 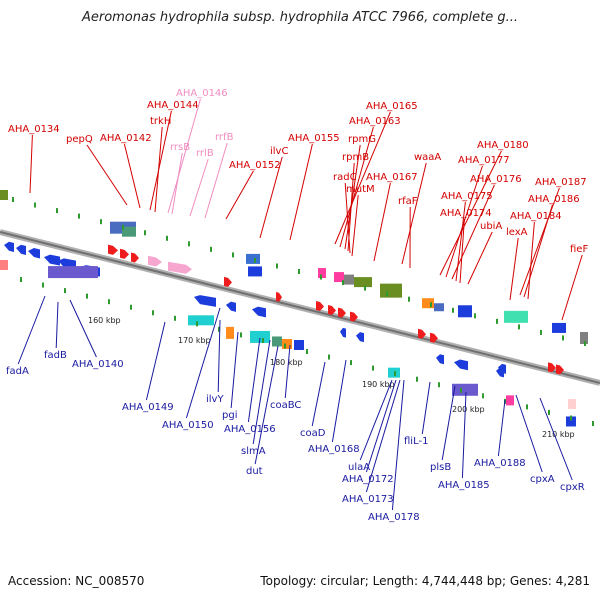 What do you see at coordinates (255, 165) in the screenshot?
I see `top-gene-label: AHA_0152` at bounding box center [255, 165].